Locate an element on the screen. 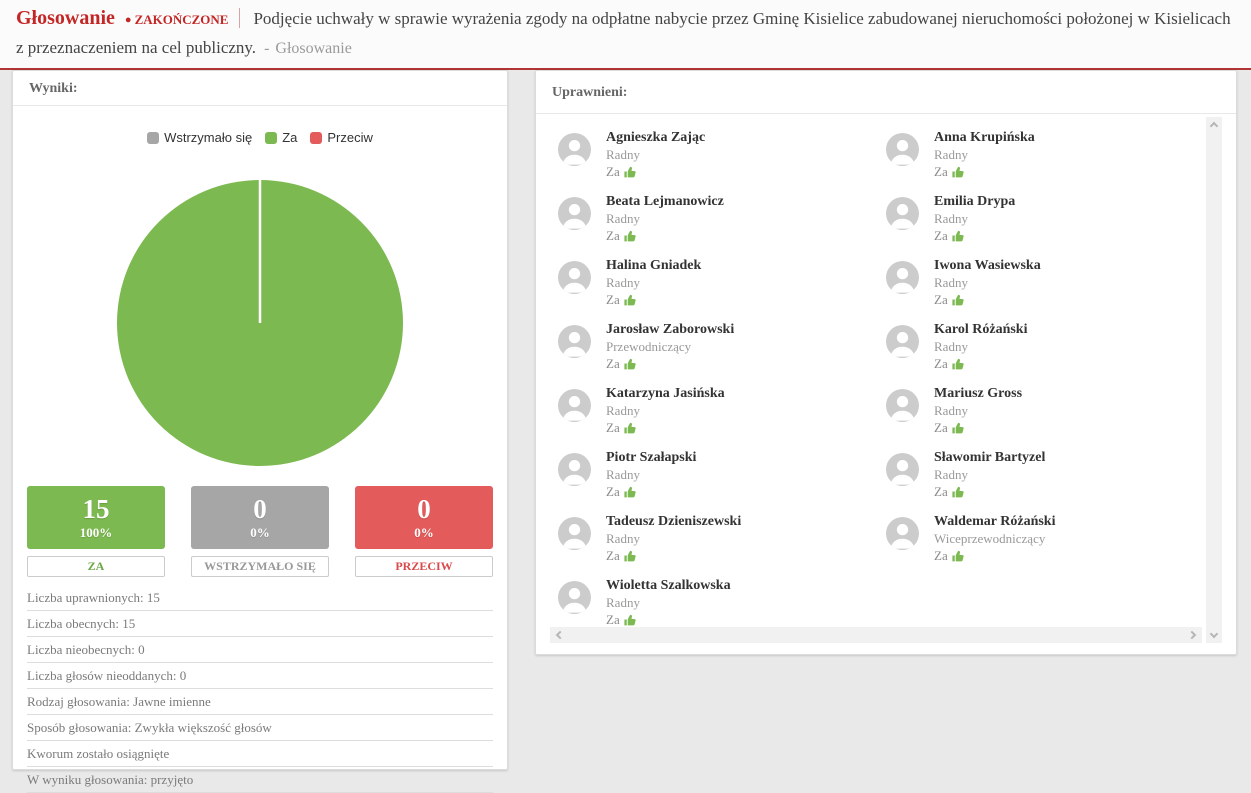 Image resolution: width=1251 pixels, height=793 pixels. legend-item: Przeciw is located at coordinates (341, 137).